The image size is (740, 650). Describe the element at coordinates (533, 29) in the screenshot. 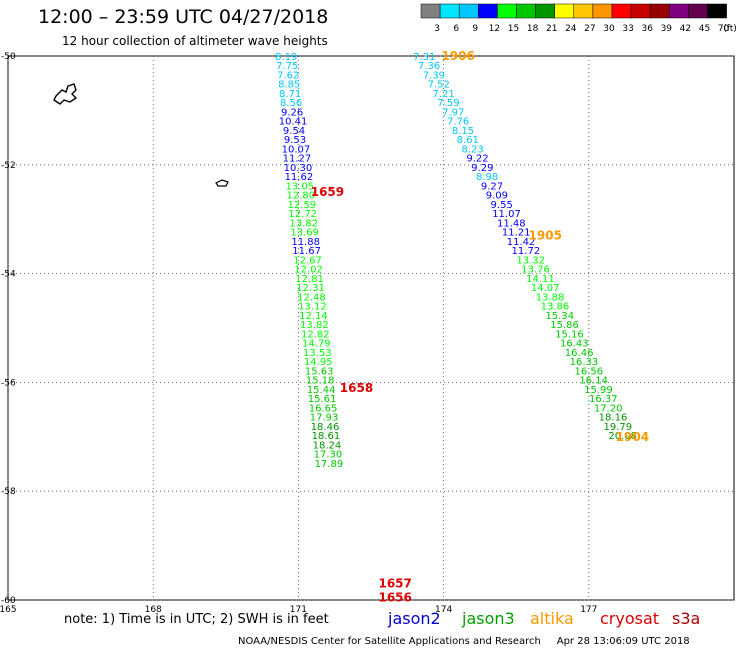

I see `legend-tick-label: 18` at that location.